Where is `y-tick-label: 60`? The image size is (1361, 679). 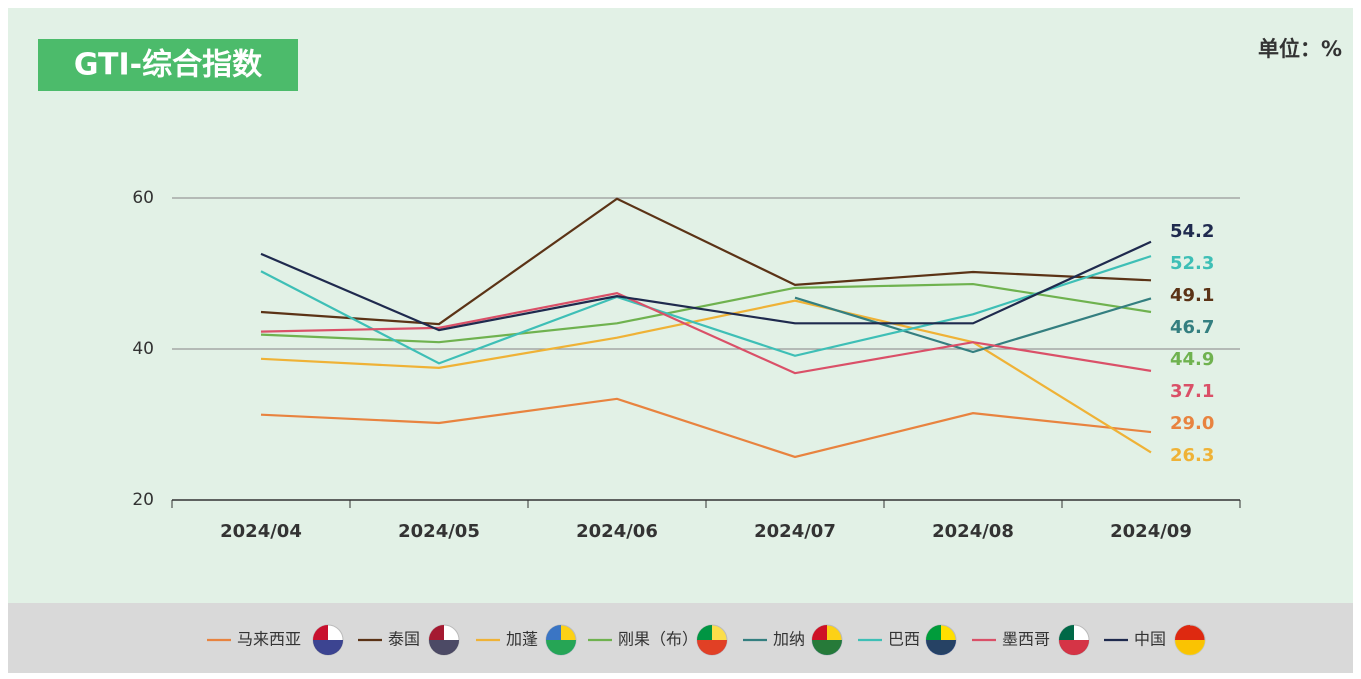
y-tick-label: 60 is located at coordinates (143, 198).